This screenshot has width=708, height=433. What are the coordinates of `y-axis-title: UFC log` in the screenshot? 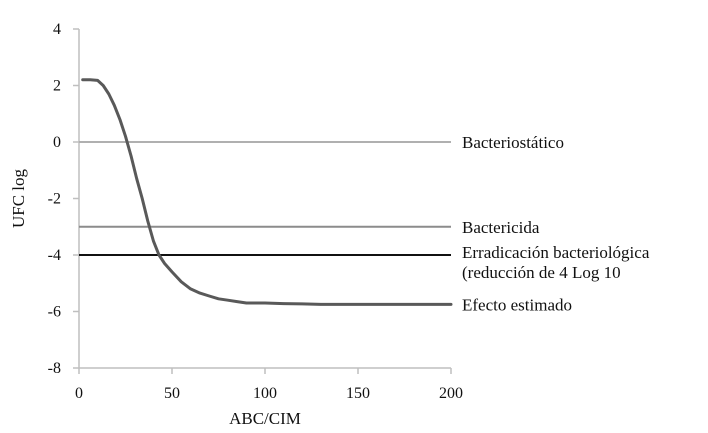 It's located at (18, 198).